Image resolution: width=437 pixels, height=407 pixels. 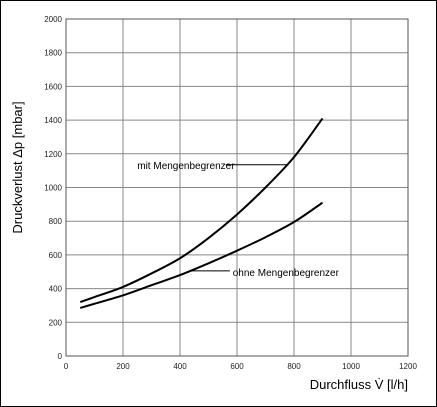 What do you see at coordinates (53, 86) in the screenshot?
I see `y-tick-label: 1600` at bounding box center [53, 86].